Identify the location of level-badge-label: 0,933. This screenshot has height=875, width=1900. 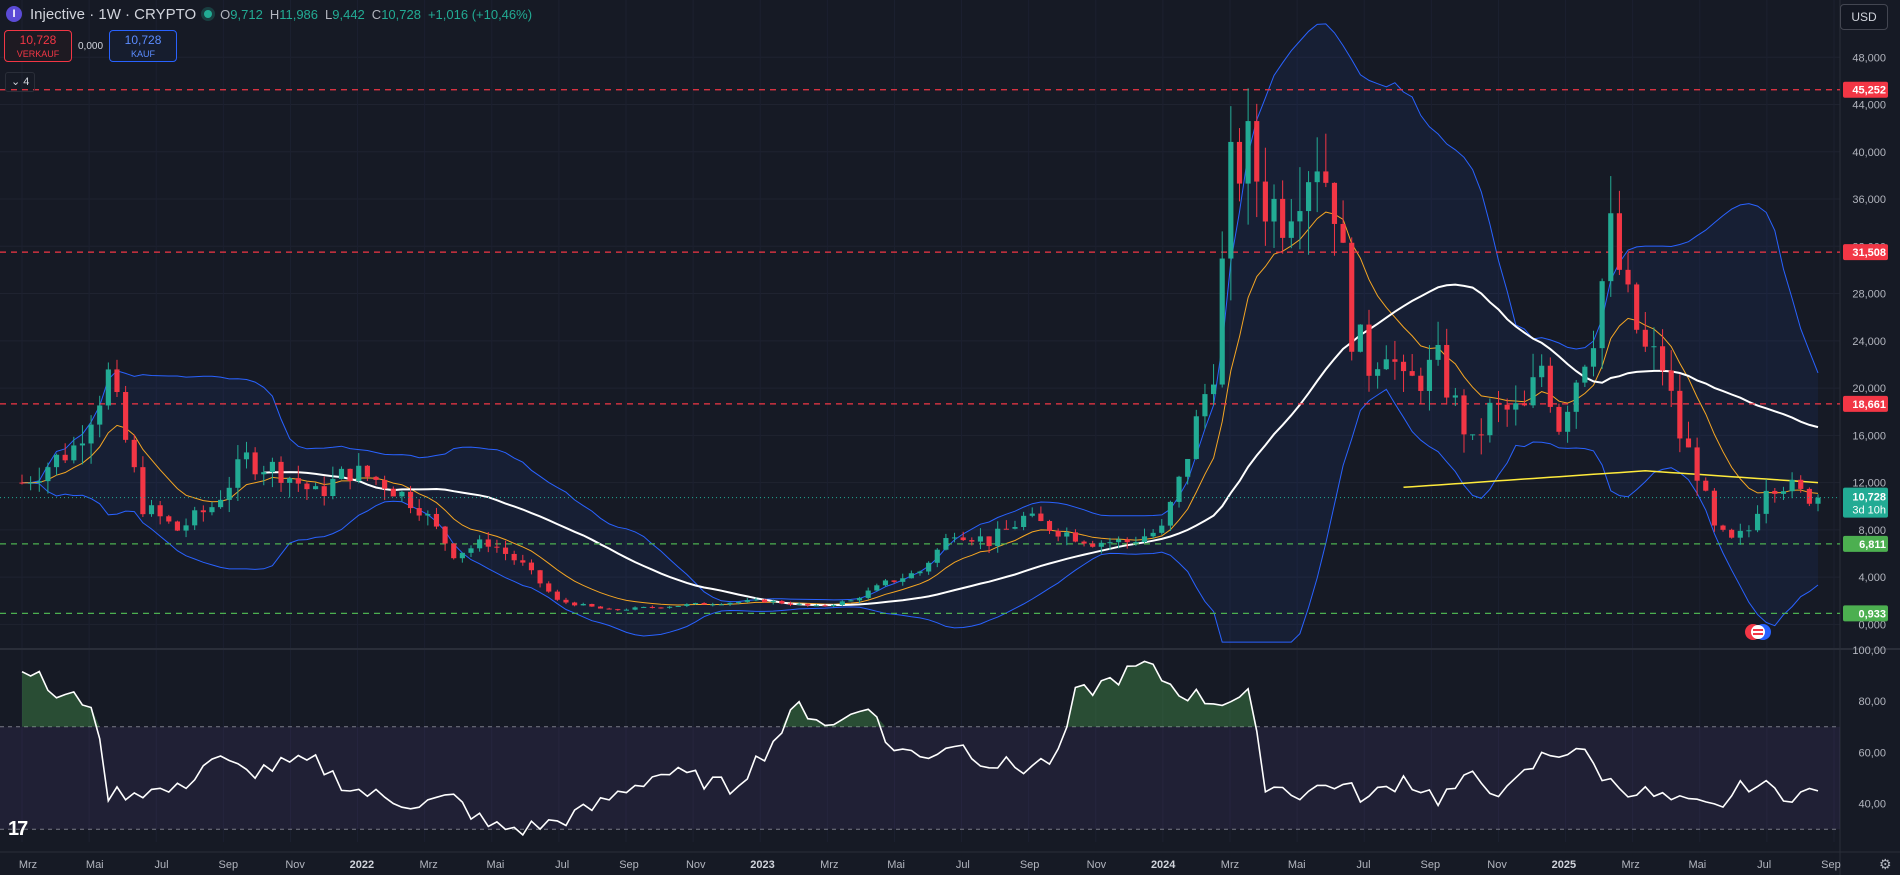
(1872, 614).